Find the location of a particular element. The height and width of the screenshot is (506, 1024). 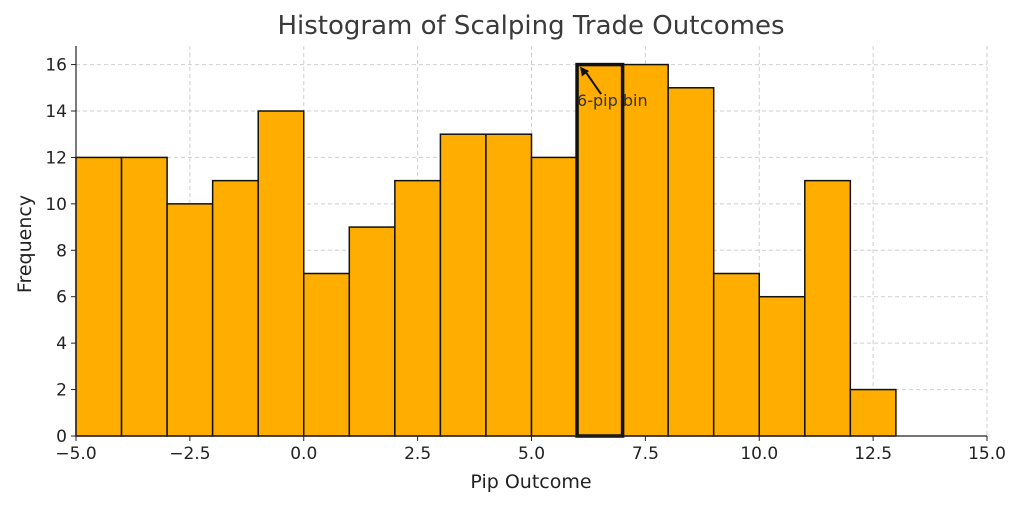

y-tick-label: 8 is located at coordinates (61, 251).